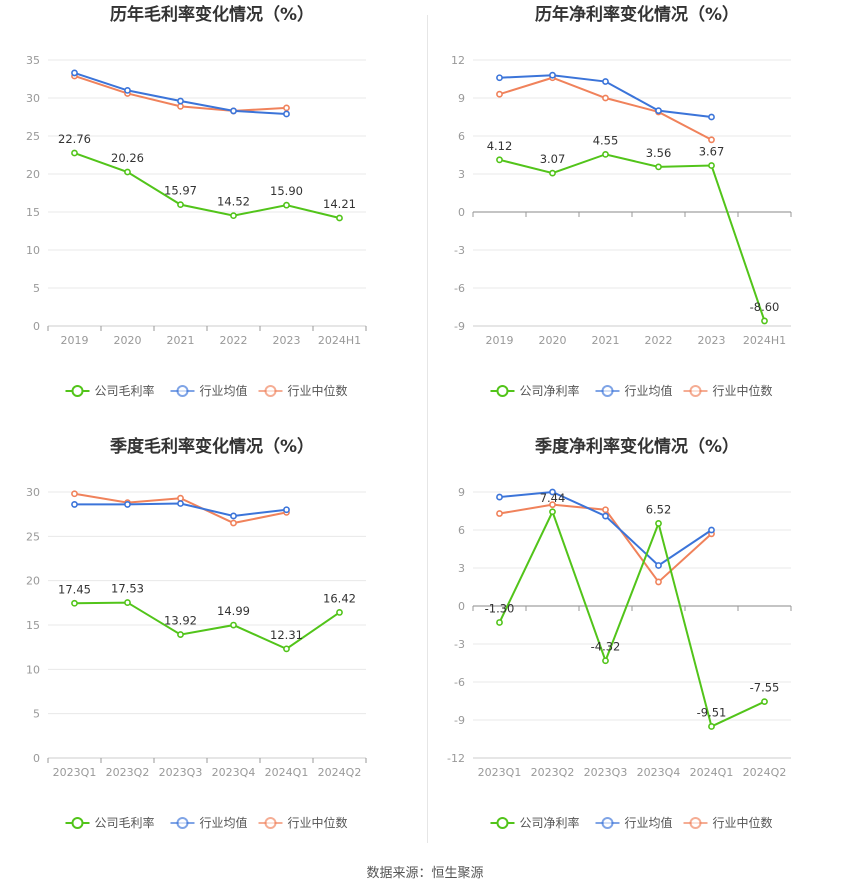  What do you see at coordinates (606, 647) in the screenshot?
I see `data-label: -4.32` at bounding box center [606, 647].